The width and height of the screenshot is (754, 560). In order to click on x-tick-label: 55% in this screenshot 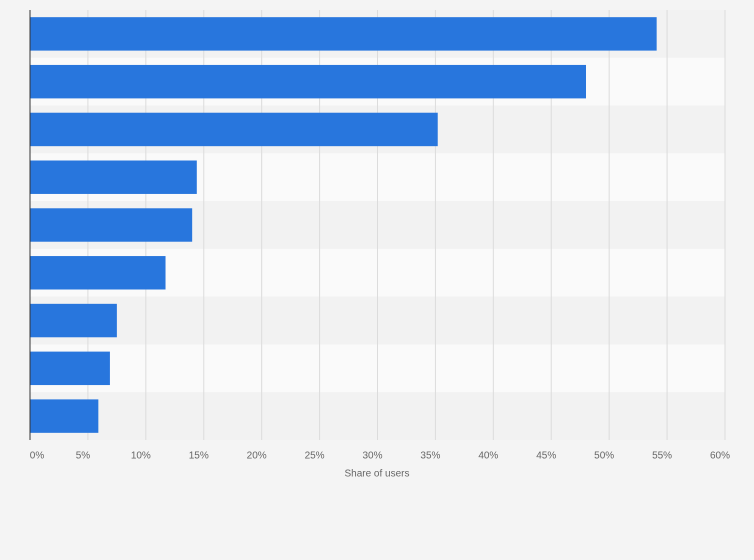, I will do `click(662, 456)`.